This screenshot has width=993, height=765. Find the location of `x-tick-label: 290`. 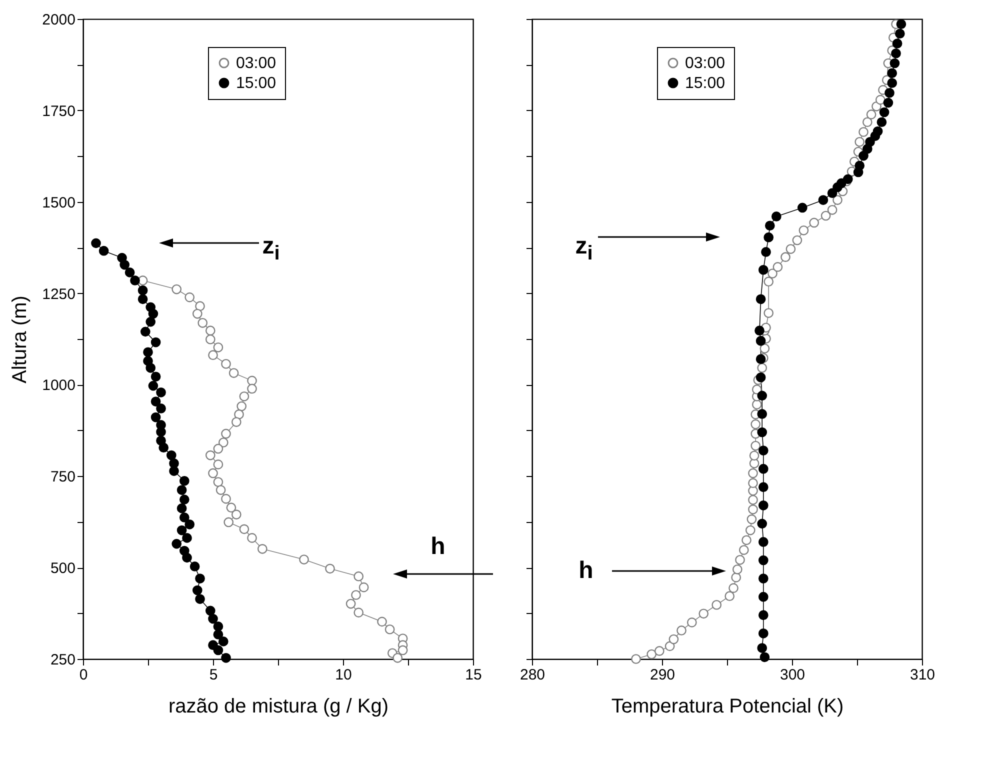

x-tick-label: 290 is located at coordinates (663, 675).